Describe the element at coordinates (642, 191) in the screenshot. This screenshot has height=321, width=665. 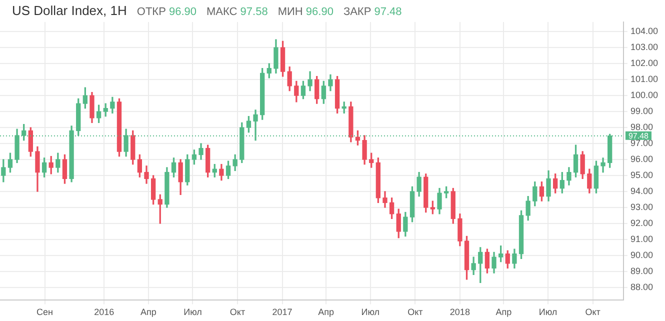
I see `y-tick-label: 94.00` at that location.